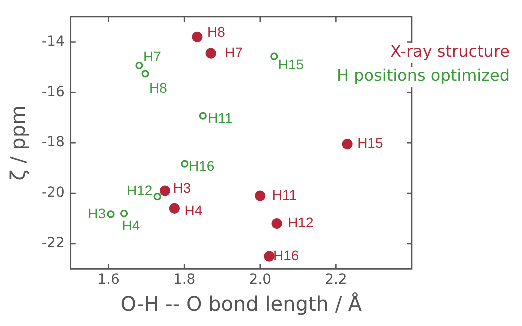 This screenshot has height=326, width=522. I want to click on y-tick-label: -16, so click(53, 92).